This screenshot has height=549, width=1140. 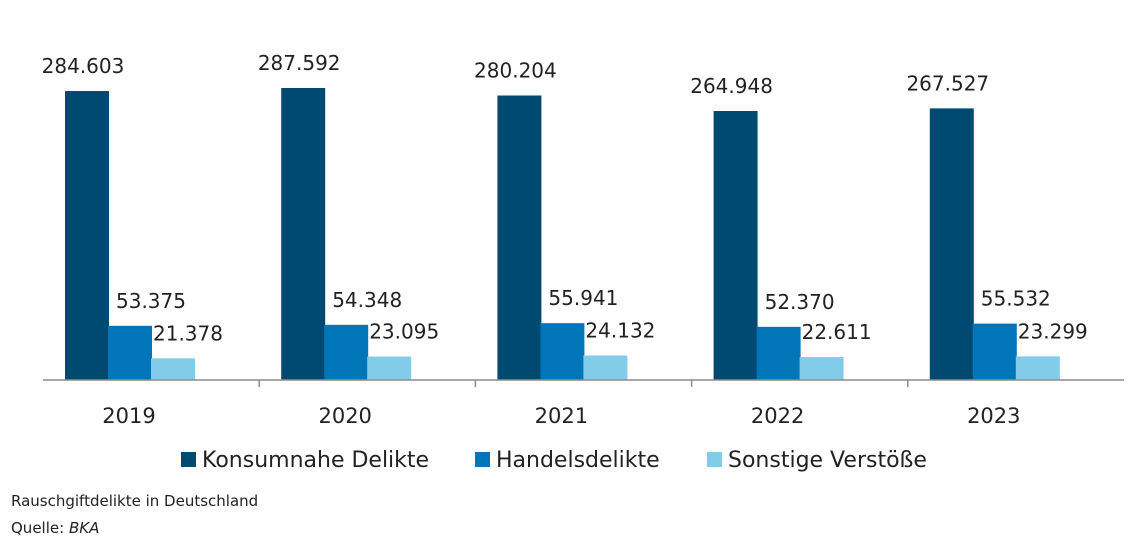 What do you see at coordinates (135, 501) in the screenshot?
I see `chart-caption-title: Rauschgiftdelikte in Deutschland` at bounding box center [135, 501].